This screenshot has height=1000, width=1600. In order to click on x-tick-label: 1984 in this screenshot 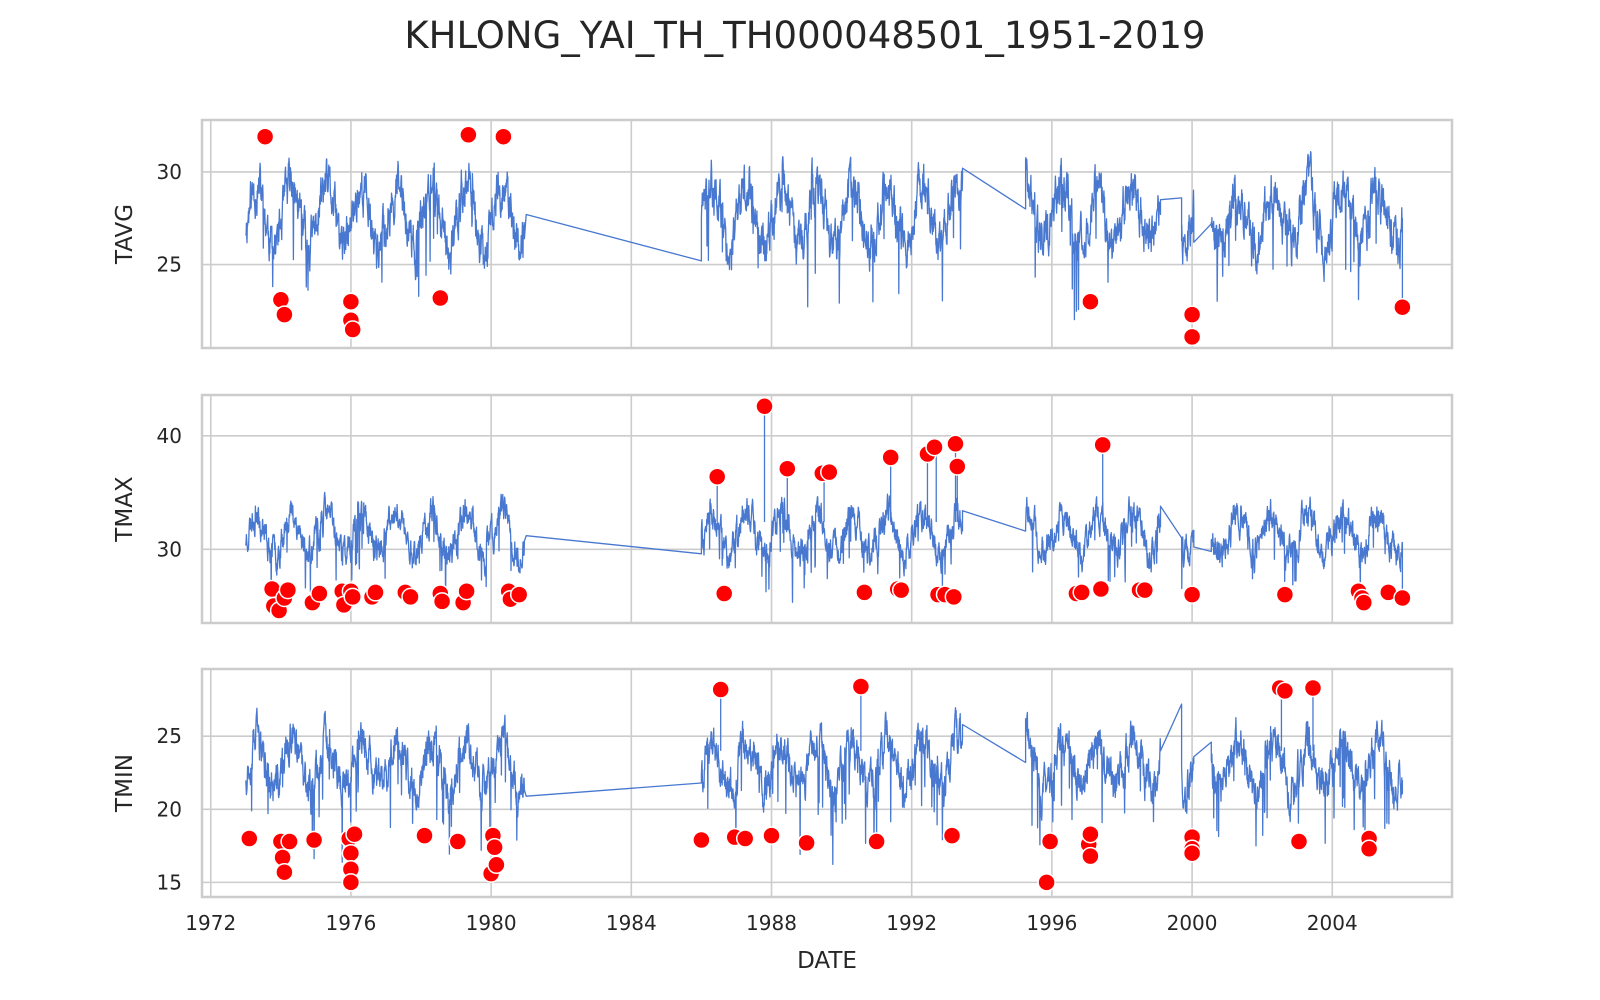, I will do `click(631, 923)`.